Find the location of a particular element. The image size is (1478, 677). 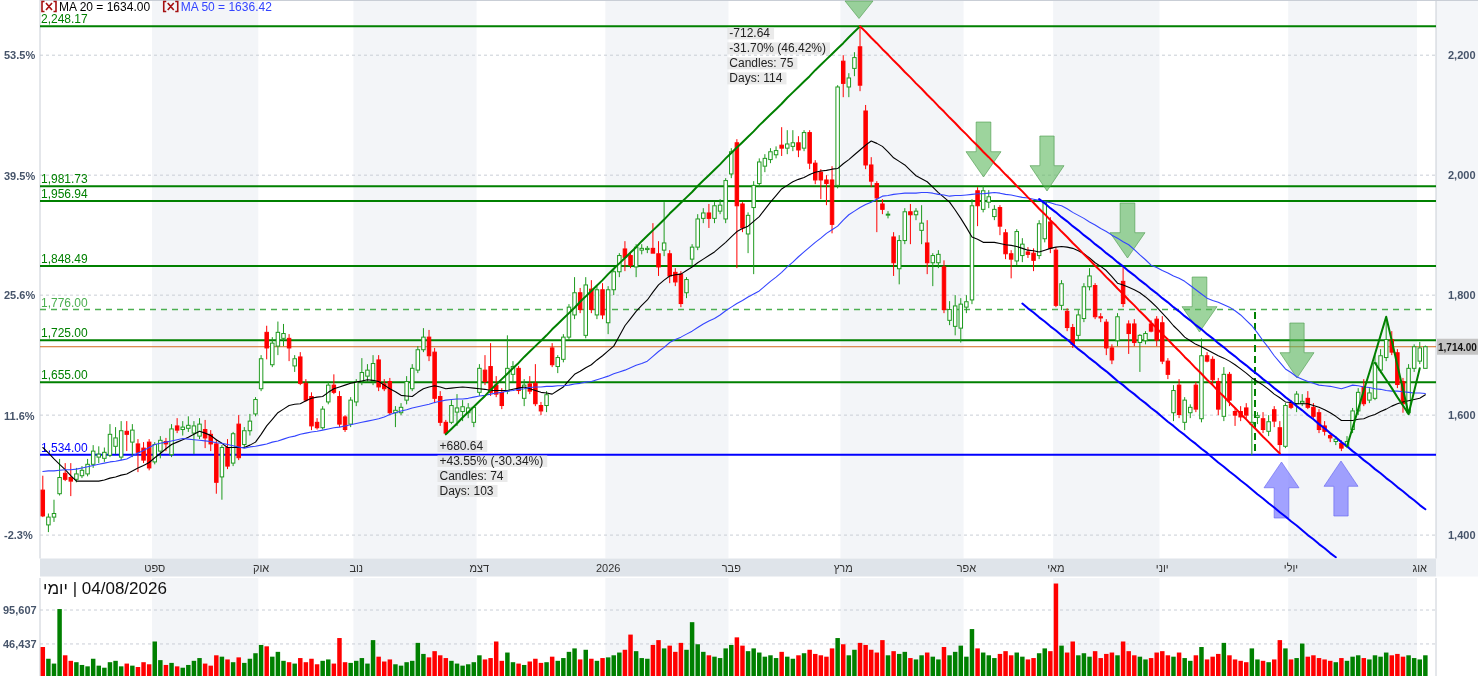

x-tick-label: אוג is located at coordinates (1420, 567).